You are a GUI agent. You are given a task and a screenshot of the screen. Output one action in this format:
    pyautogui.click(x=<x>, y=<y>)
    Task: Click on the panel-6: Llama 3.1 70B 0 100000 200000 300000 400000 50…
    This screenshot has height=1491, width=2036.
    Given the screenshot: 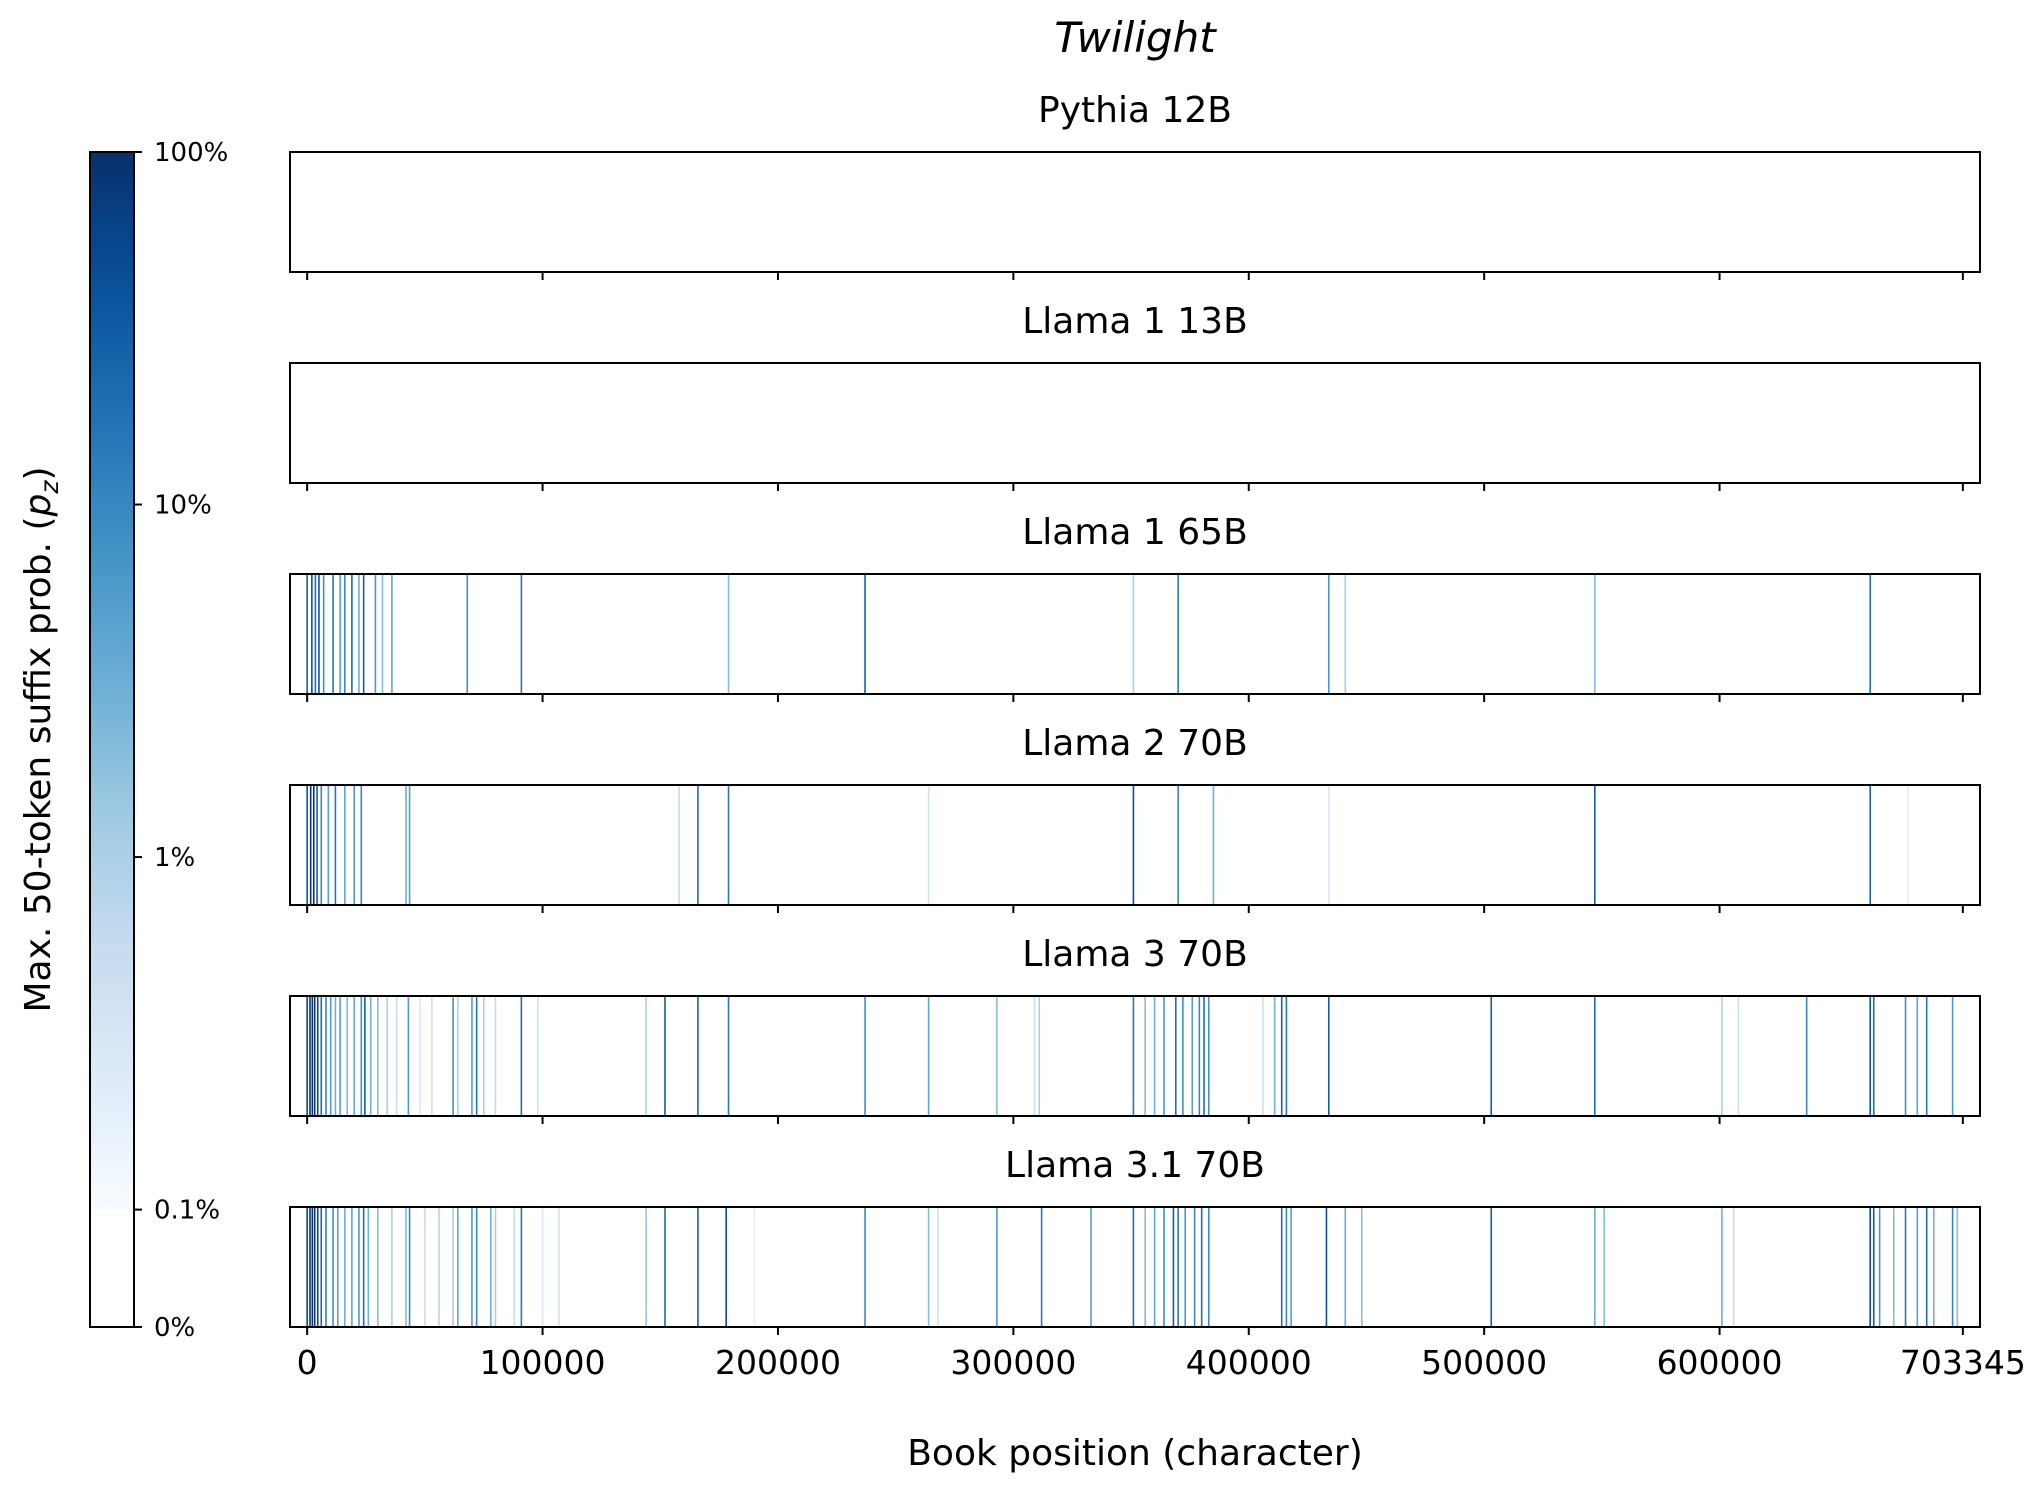 What is the action you would take?
    pyautogui.click(x=1157, y=1263)
    